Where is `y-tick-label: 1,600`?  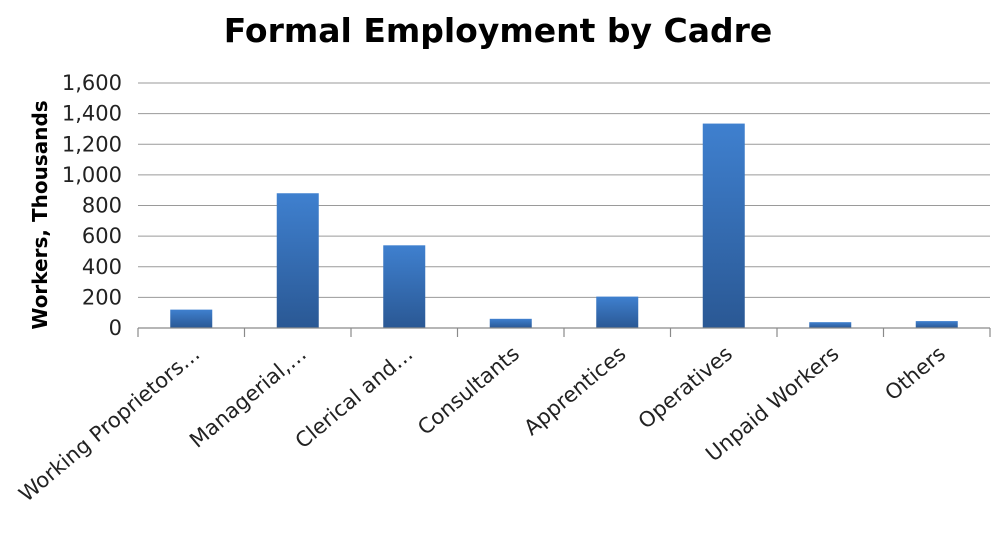 y-tick-label: 1,600 is located at coordinates (92, 83).